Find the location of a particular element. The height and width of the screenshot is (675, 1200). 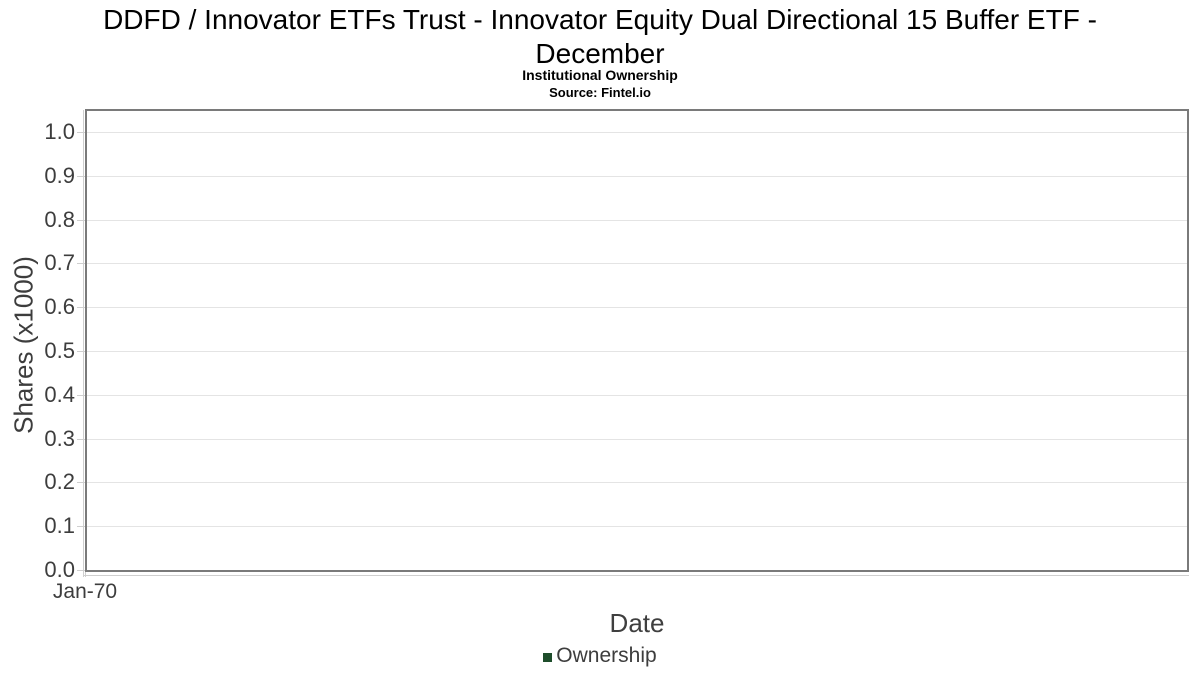

legend-item-ownership: Ownership is located at coordinates (600, 656).